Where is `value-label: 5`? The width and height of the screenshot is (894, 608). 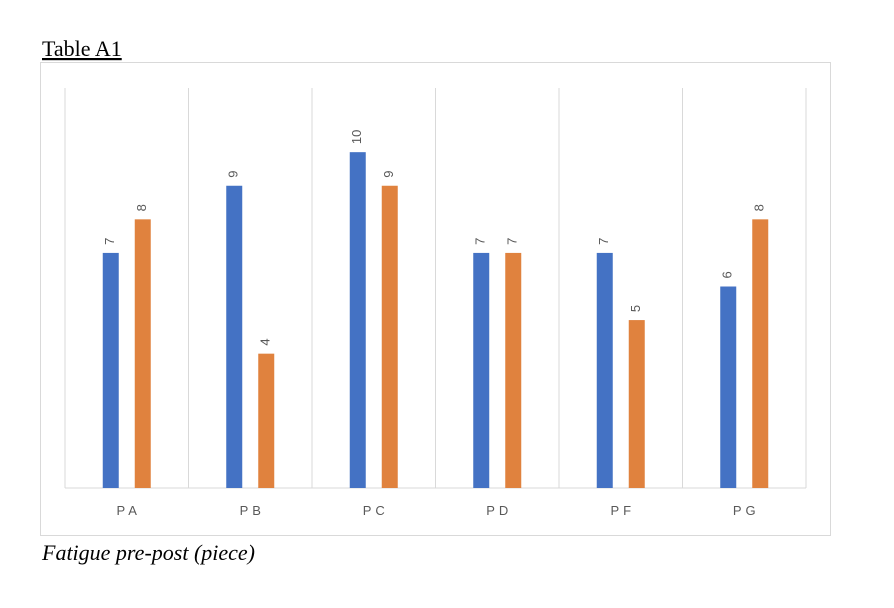 value-label: 5 is located at coordinates (635, 308).